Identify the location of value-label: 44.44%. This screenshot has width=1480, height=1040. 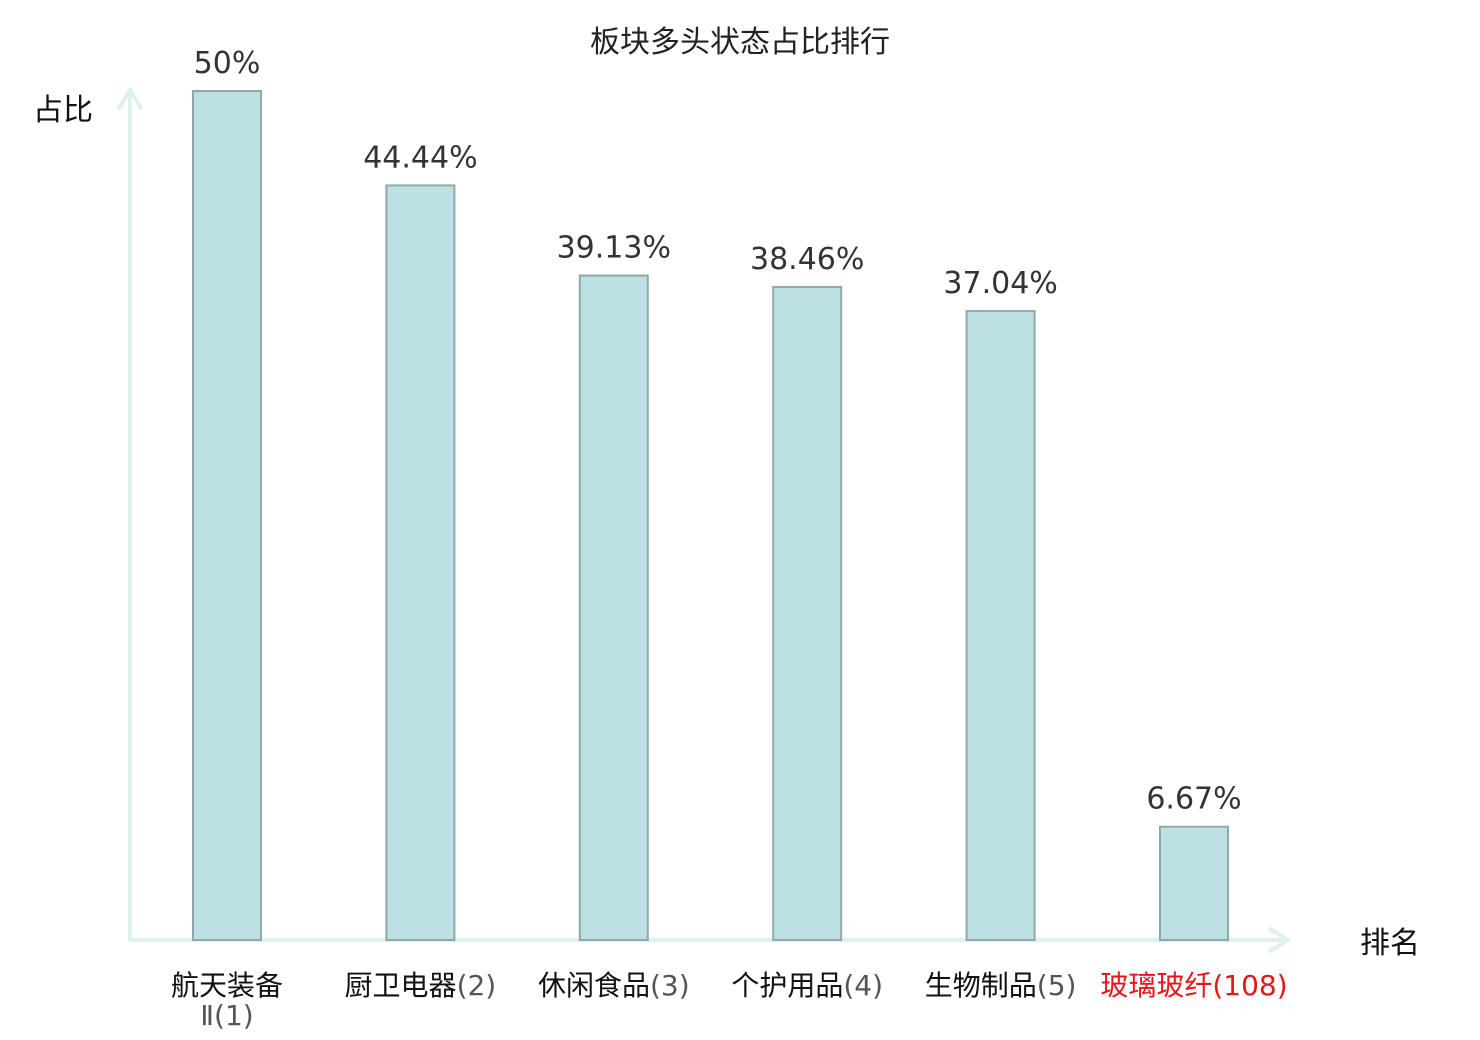
(420, 157).